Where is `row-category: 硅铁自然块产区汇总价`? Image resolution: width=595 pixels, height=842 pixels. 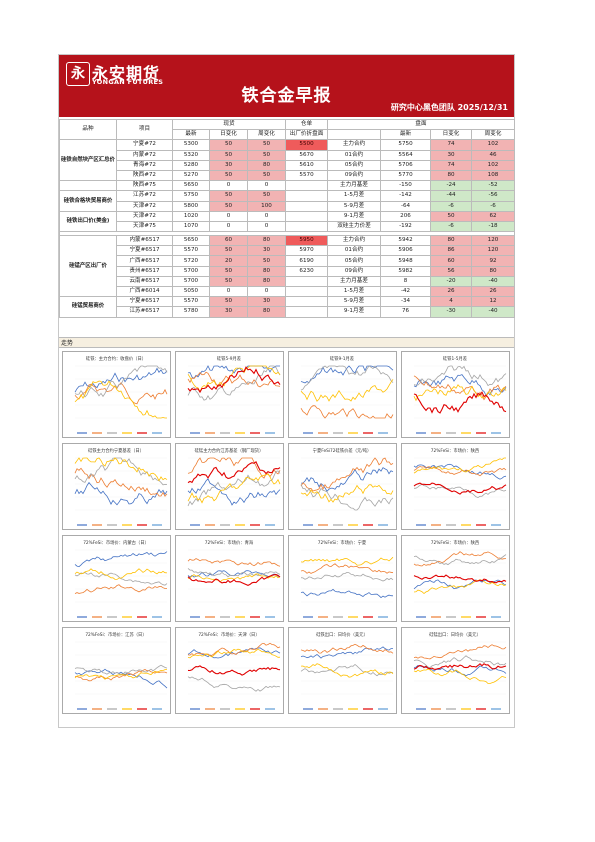 row-category: 硅铁自然块产区汇总价 is located at coordinates (88, 160).